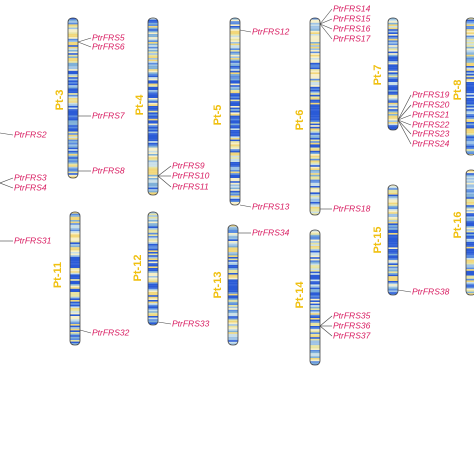 The image size is (474, 474). Describe the element at coordinates (315, 116) in the screenshot. I see `chromosome-bands` at that location.